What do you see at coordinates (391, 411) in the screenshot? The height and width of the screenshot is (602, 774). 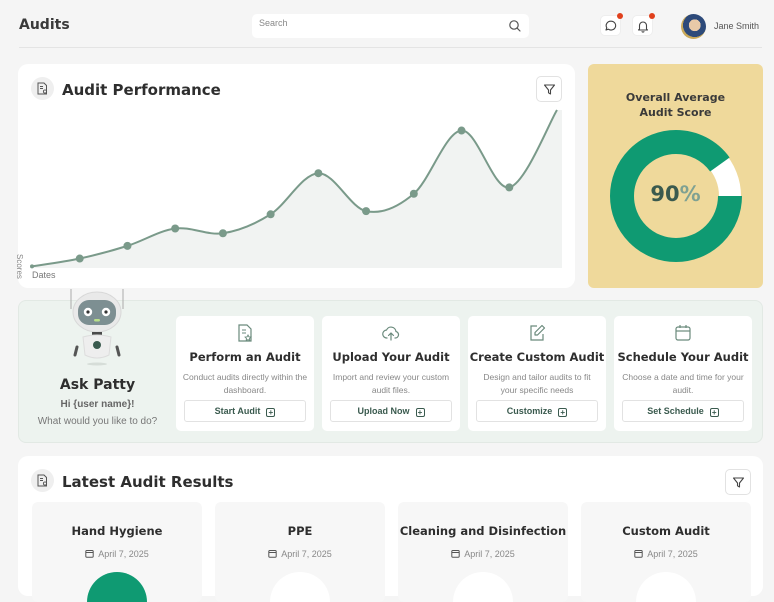 I see `upload-now-button: Upload Now +` at bounding box center [391, 411].